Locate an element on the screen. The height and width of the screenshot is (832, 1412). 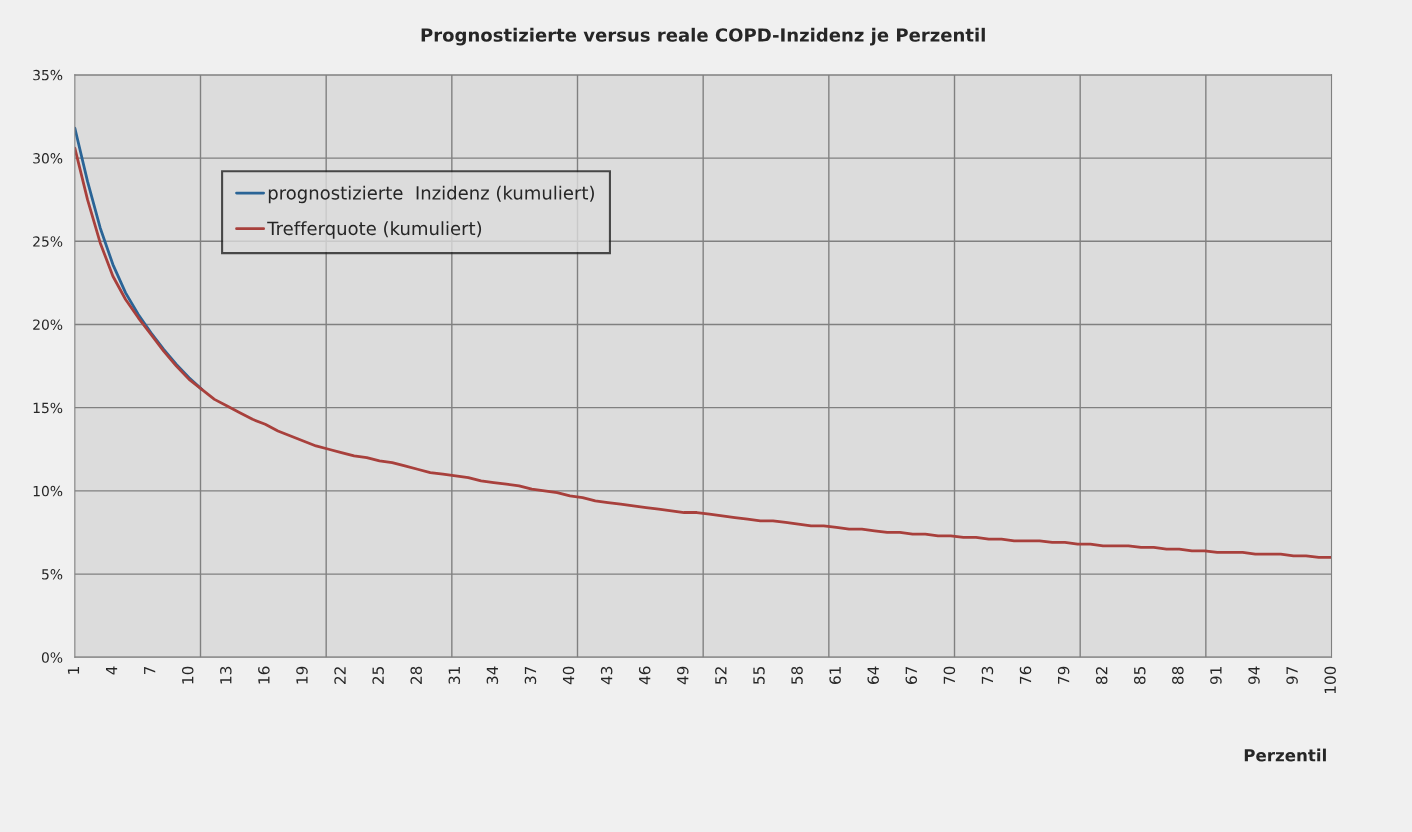
x-tick-label: 61 is located at coordinates (835, 675).